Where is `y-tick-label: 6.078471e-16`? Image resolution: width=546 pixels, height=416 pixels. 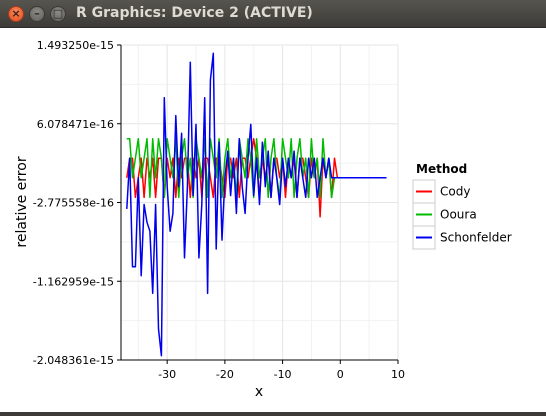 y-tick-label: 6.078471e-16 is located at coordinates (75, 124).